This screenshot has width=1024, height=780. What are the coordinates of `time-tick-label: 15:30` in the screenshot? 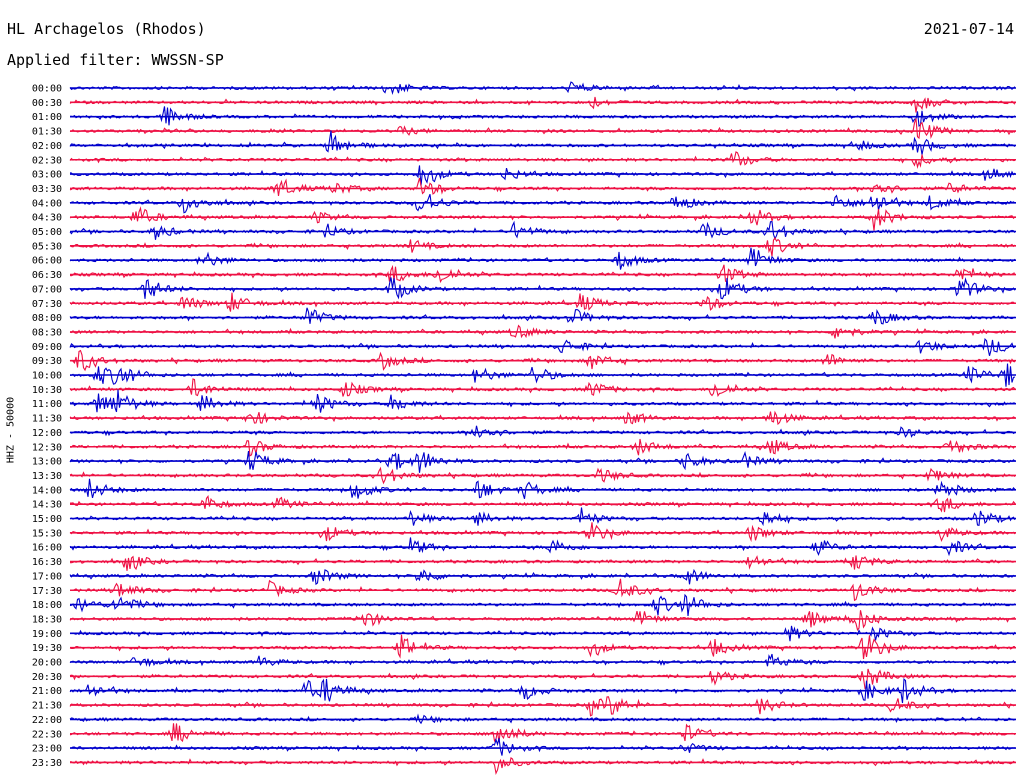 It's located at (47, 533).